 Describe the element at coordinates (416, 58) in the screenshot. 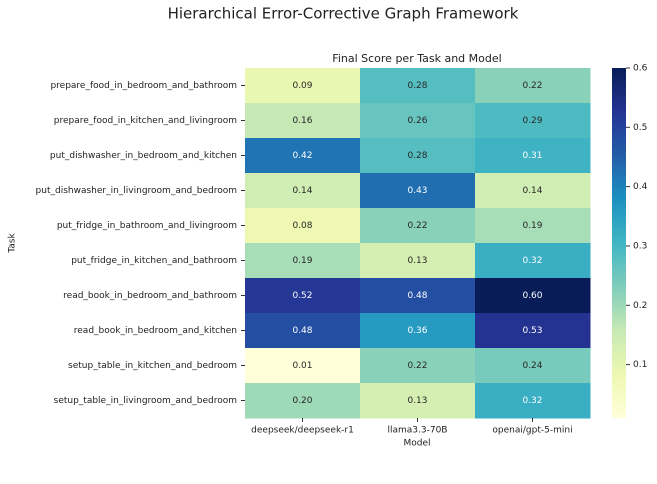

I see `chart-subtitle: Final Score per Task and Model` at that location.